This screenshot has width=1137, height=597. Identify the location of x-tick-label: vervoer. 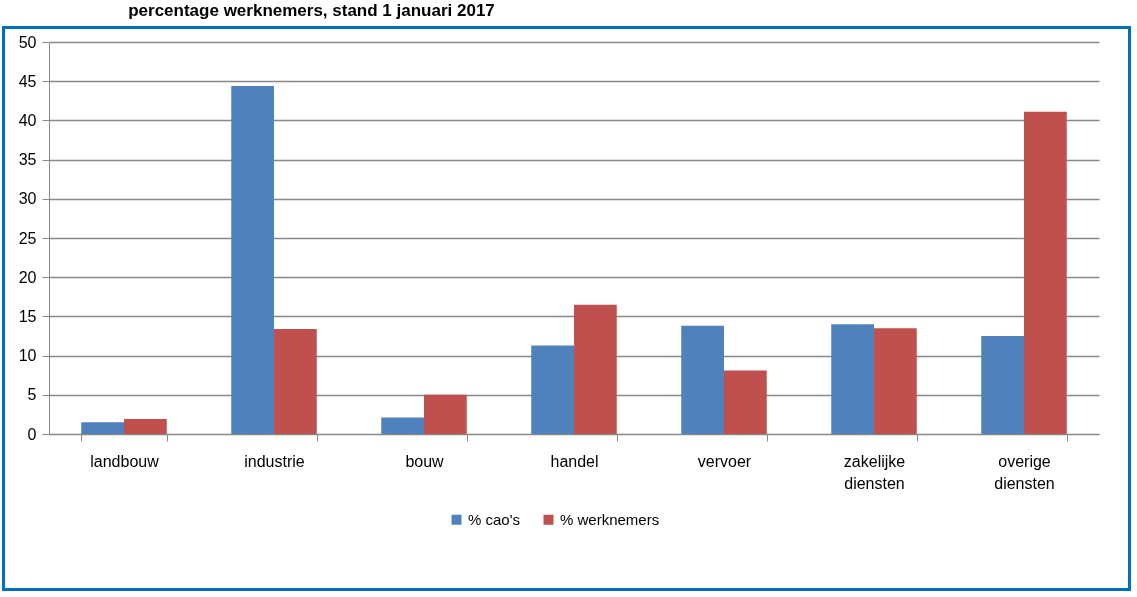
(724, 461).